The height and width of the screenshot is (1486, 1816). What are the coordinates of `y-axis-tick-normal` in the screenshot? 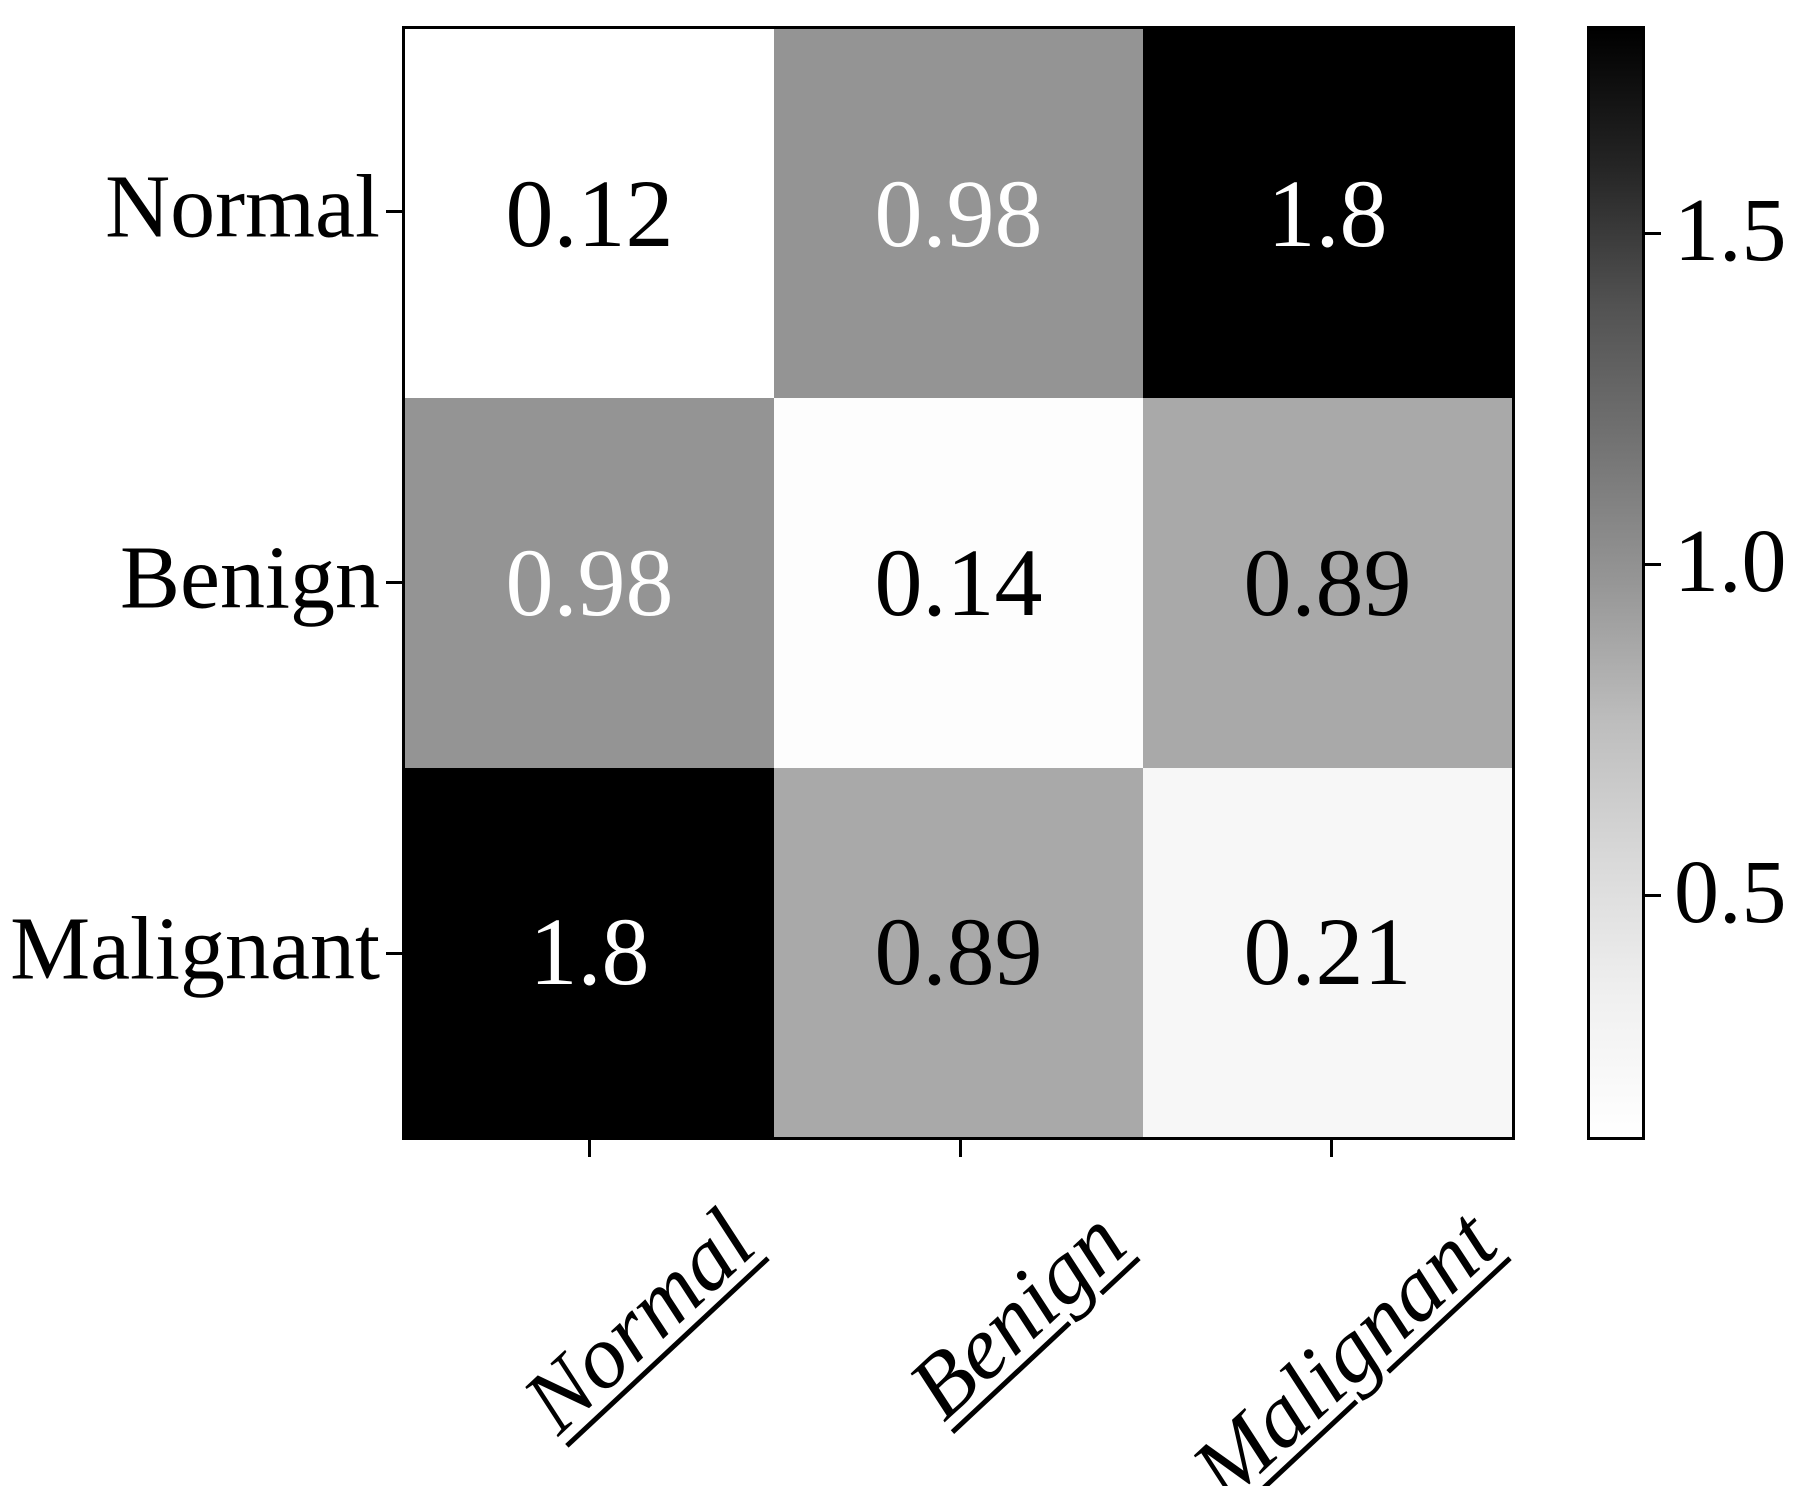 It's located at (394, 211).